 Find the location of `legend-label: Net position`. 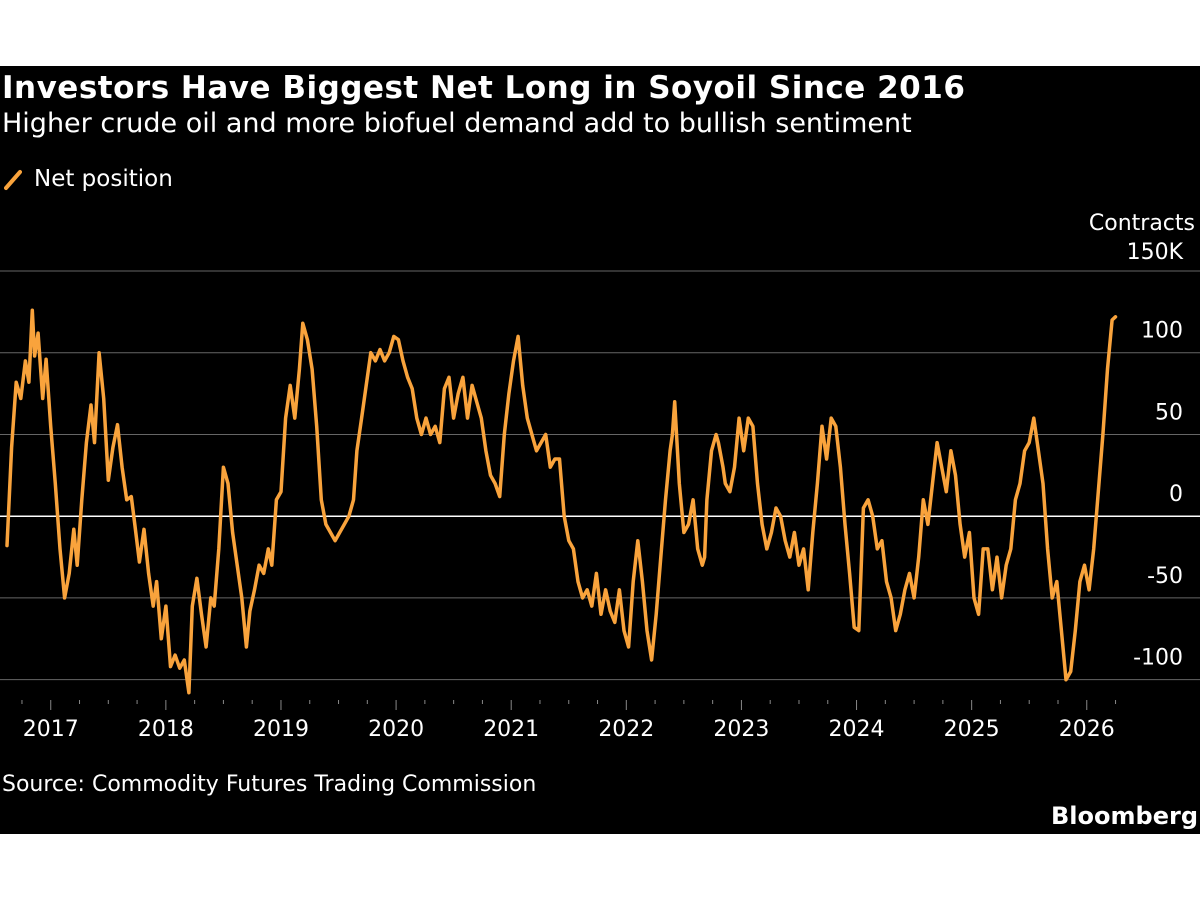

legend-label: Net position is located at coordinates (103, 179).